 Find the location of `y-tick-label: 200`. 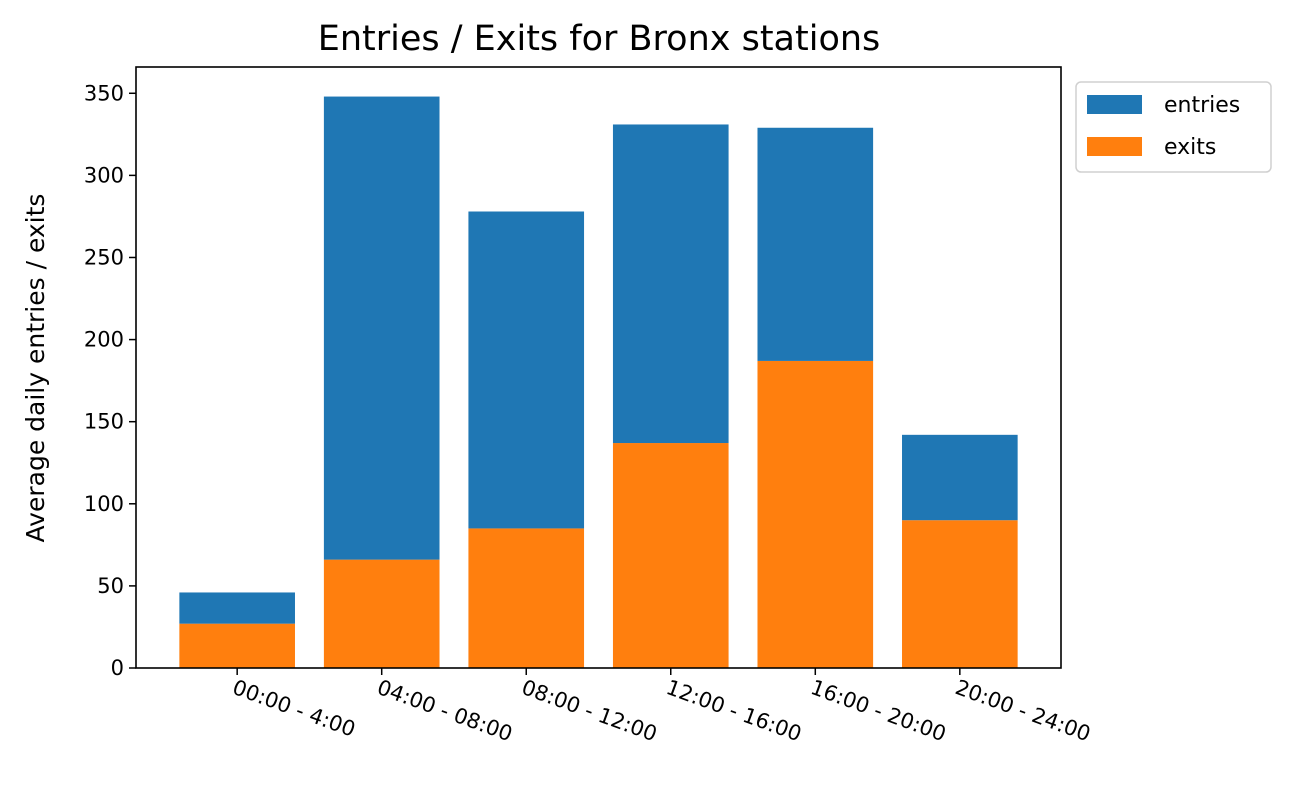

y-tick-label: 200 is located at coordinates (104, 340).